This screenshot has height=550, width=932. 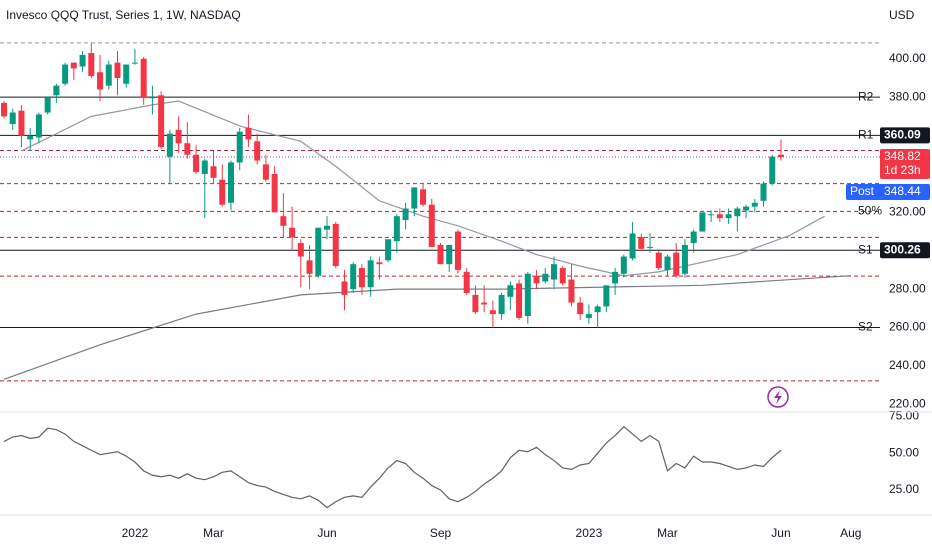 What do you see at coordinates (589, 533) in the screenshot?
I see `x-tick-label: 2023` at bounding box center [589, 533].